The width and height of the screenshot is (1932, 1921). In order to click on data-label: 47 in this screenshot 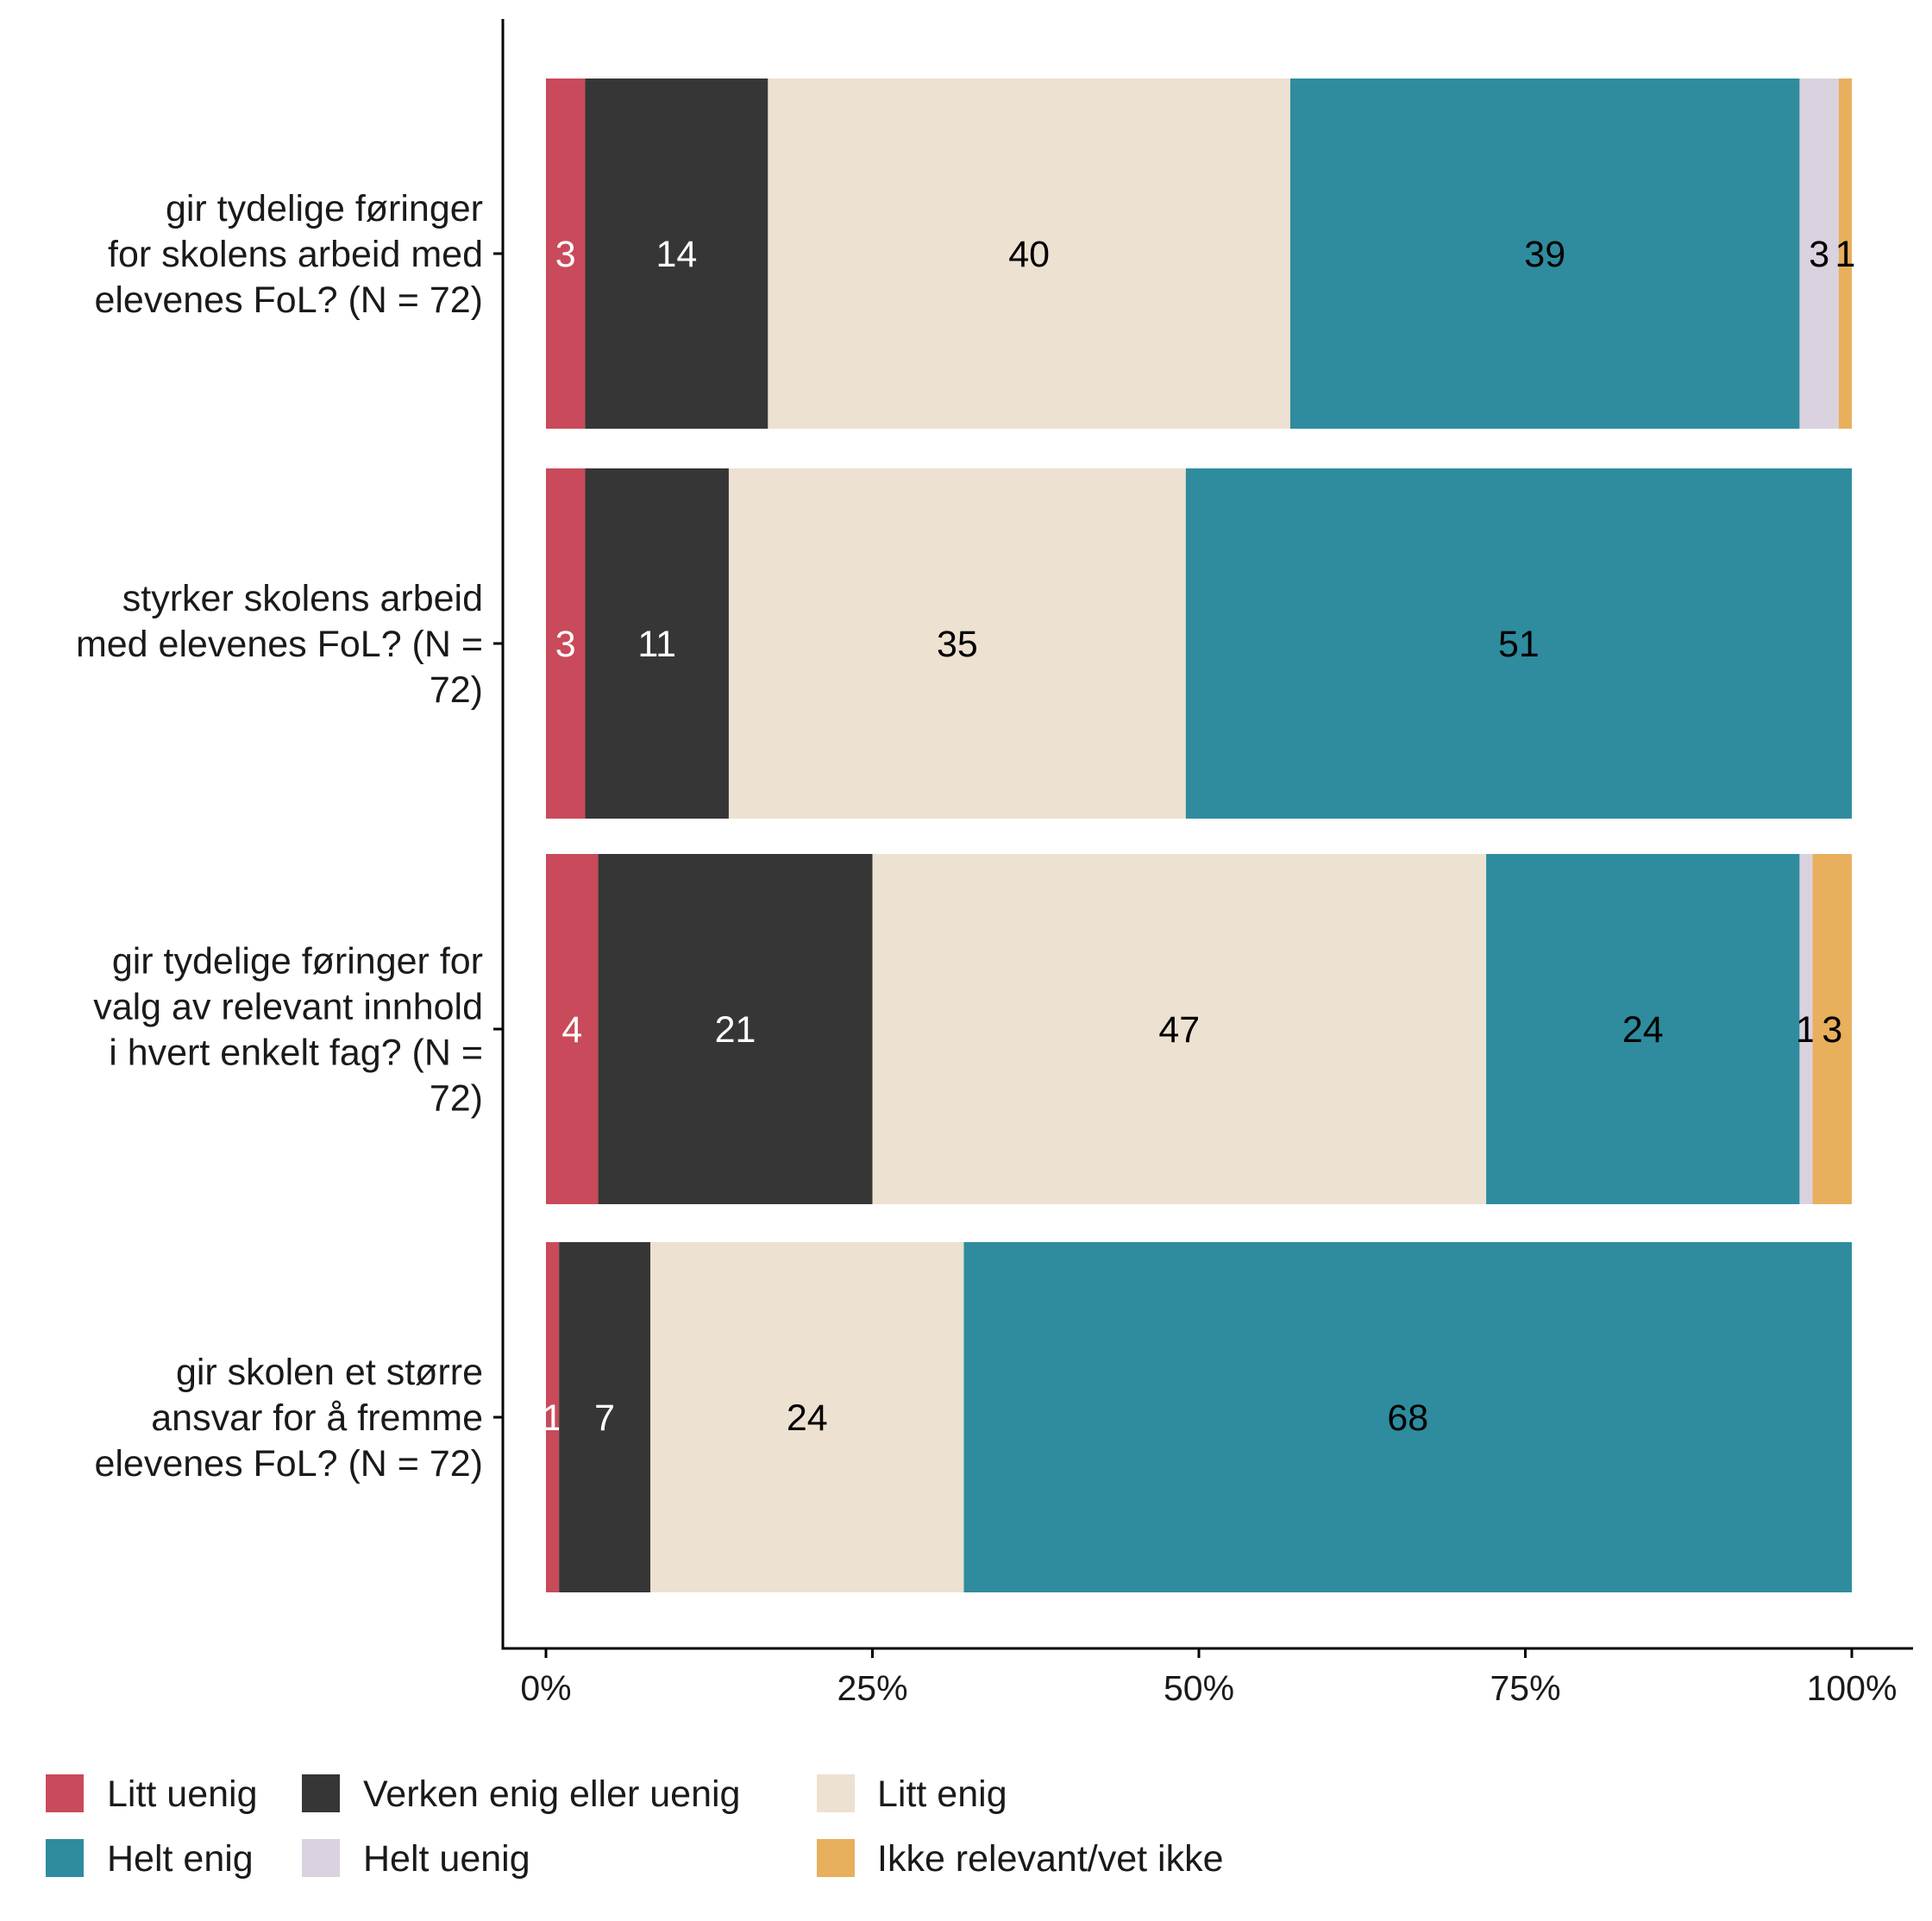, I will do `click(1179, 1030)`.